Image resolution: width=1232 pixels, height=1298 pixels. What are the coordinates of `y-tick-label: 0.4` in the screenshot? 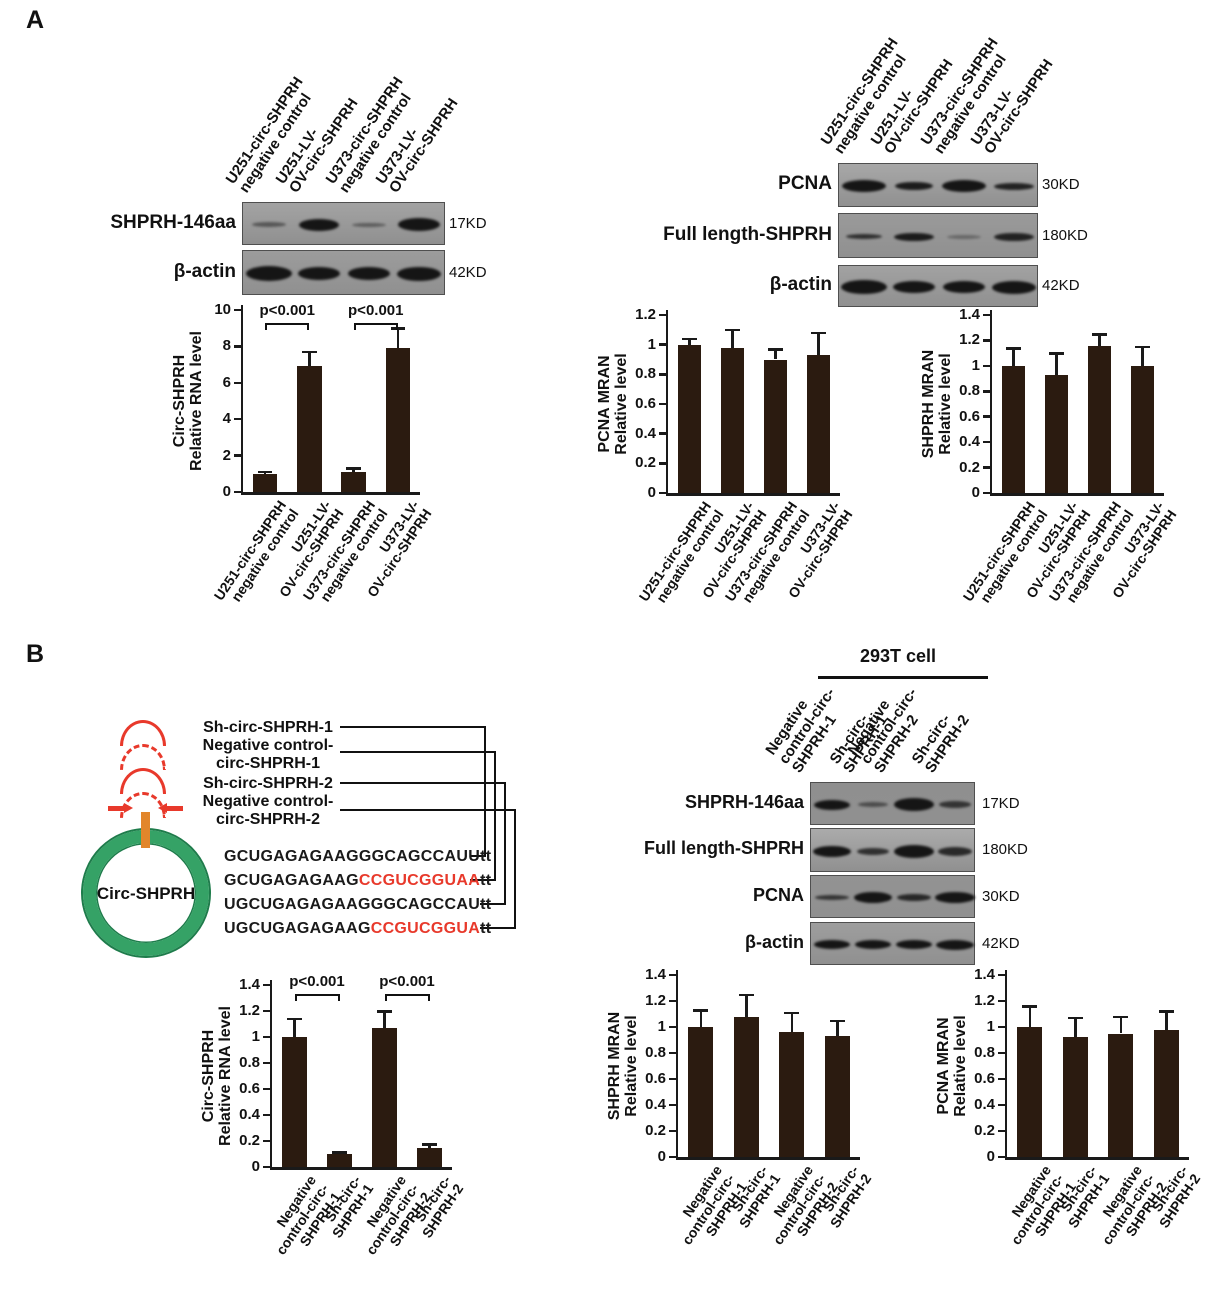 It's located at (655, 1104).